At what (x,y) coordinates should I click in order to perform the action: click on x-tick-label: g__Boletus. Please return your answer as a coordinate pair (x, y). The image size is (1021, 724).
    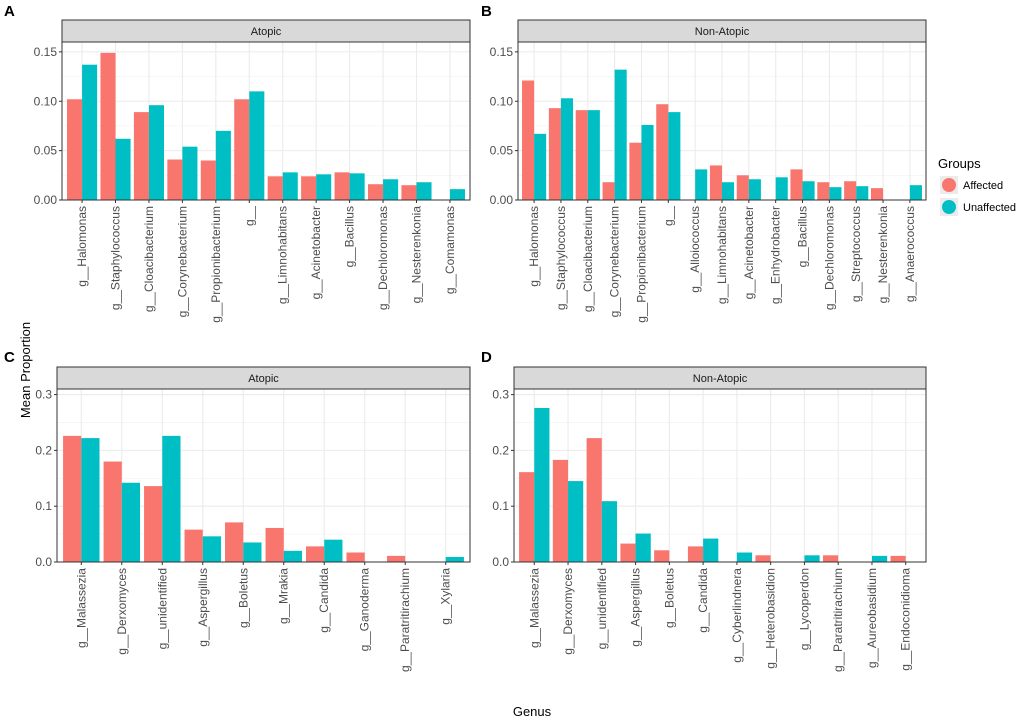
    Looking at the image, I should click on (243, 598).